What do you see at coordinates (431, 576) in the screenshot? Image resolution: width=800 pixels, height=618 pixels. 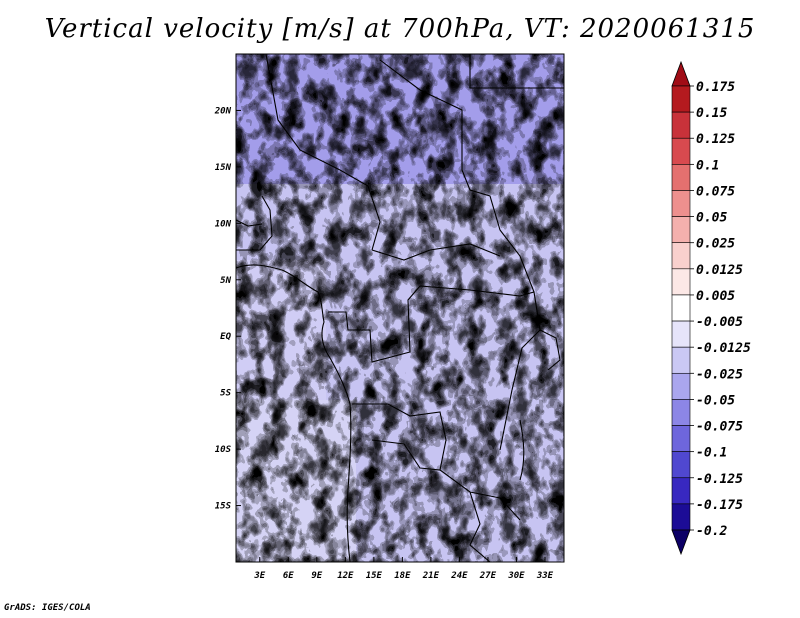 I see `lon-tick-label: 21E` at bounding box center [431, 576].